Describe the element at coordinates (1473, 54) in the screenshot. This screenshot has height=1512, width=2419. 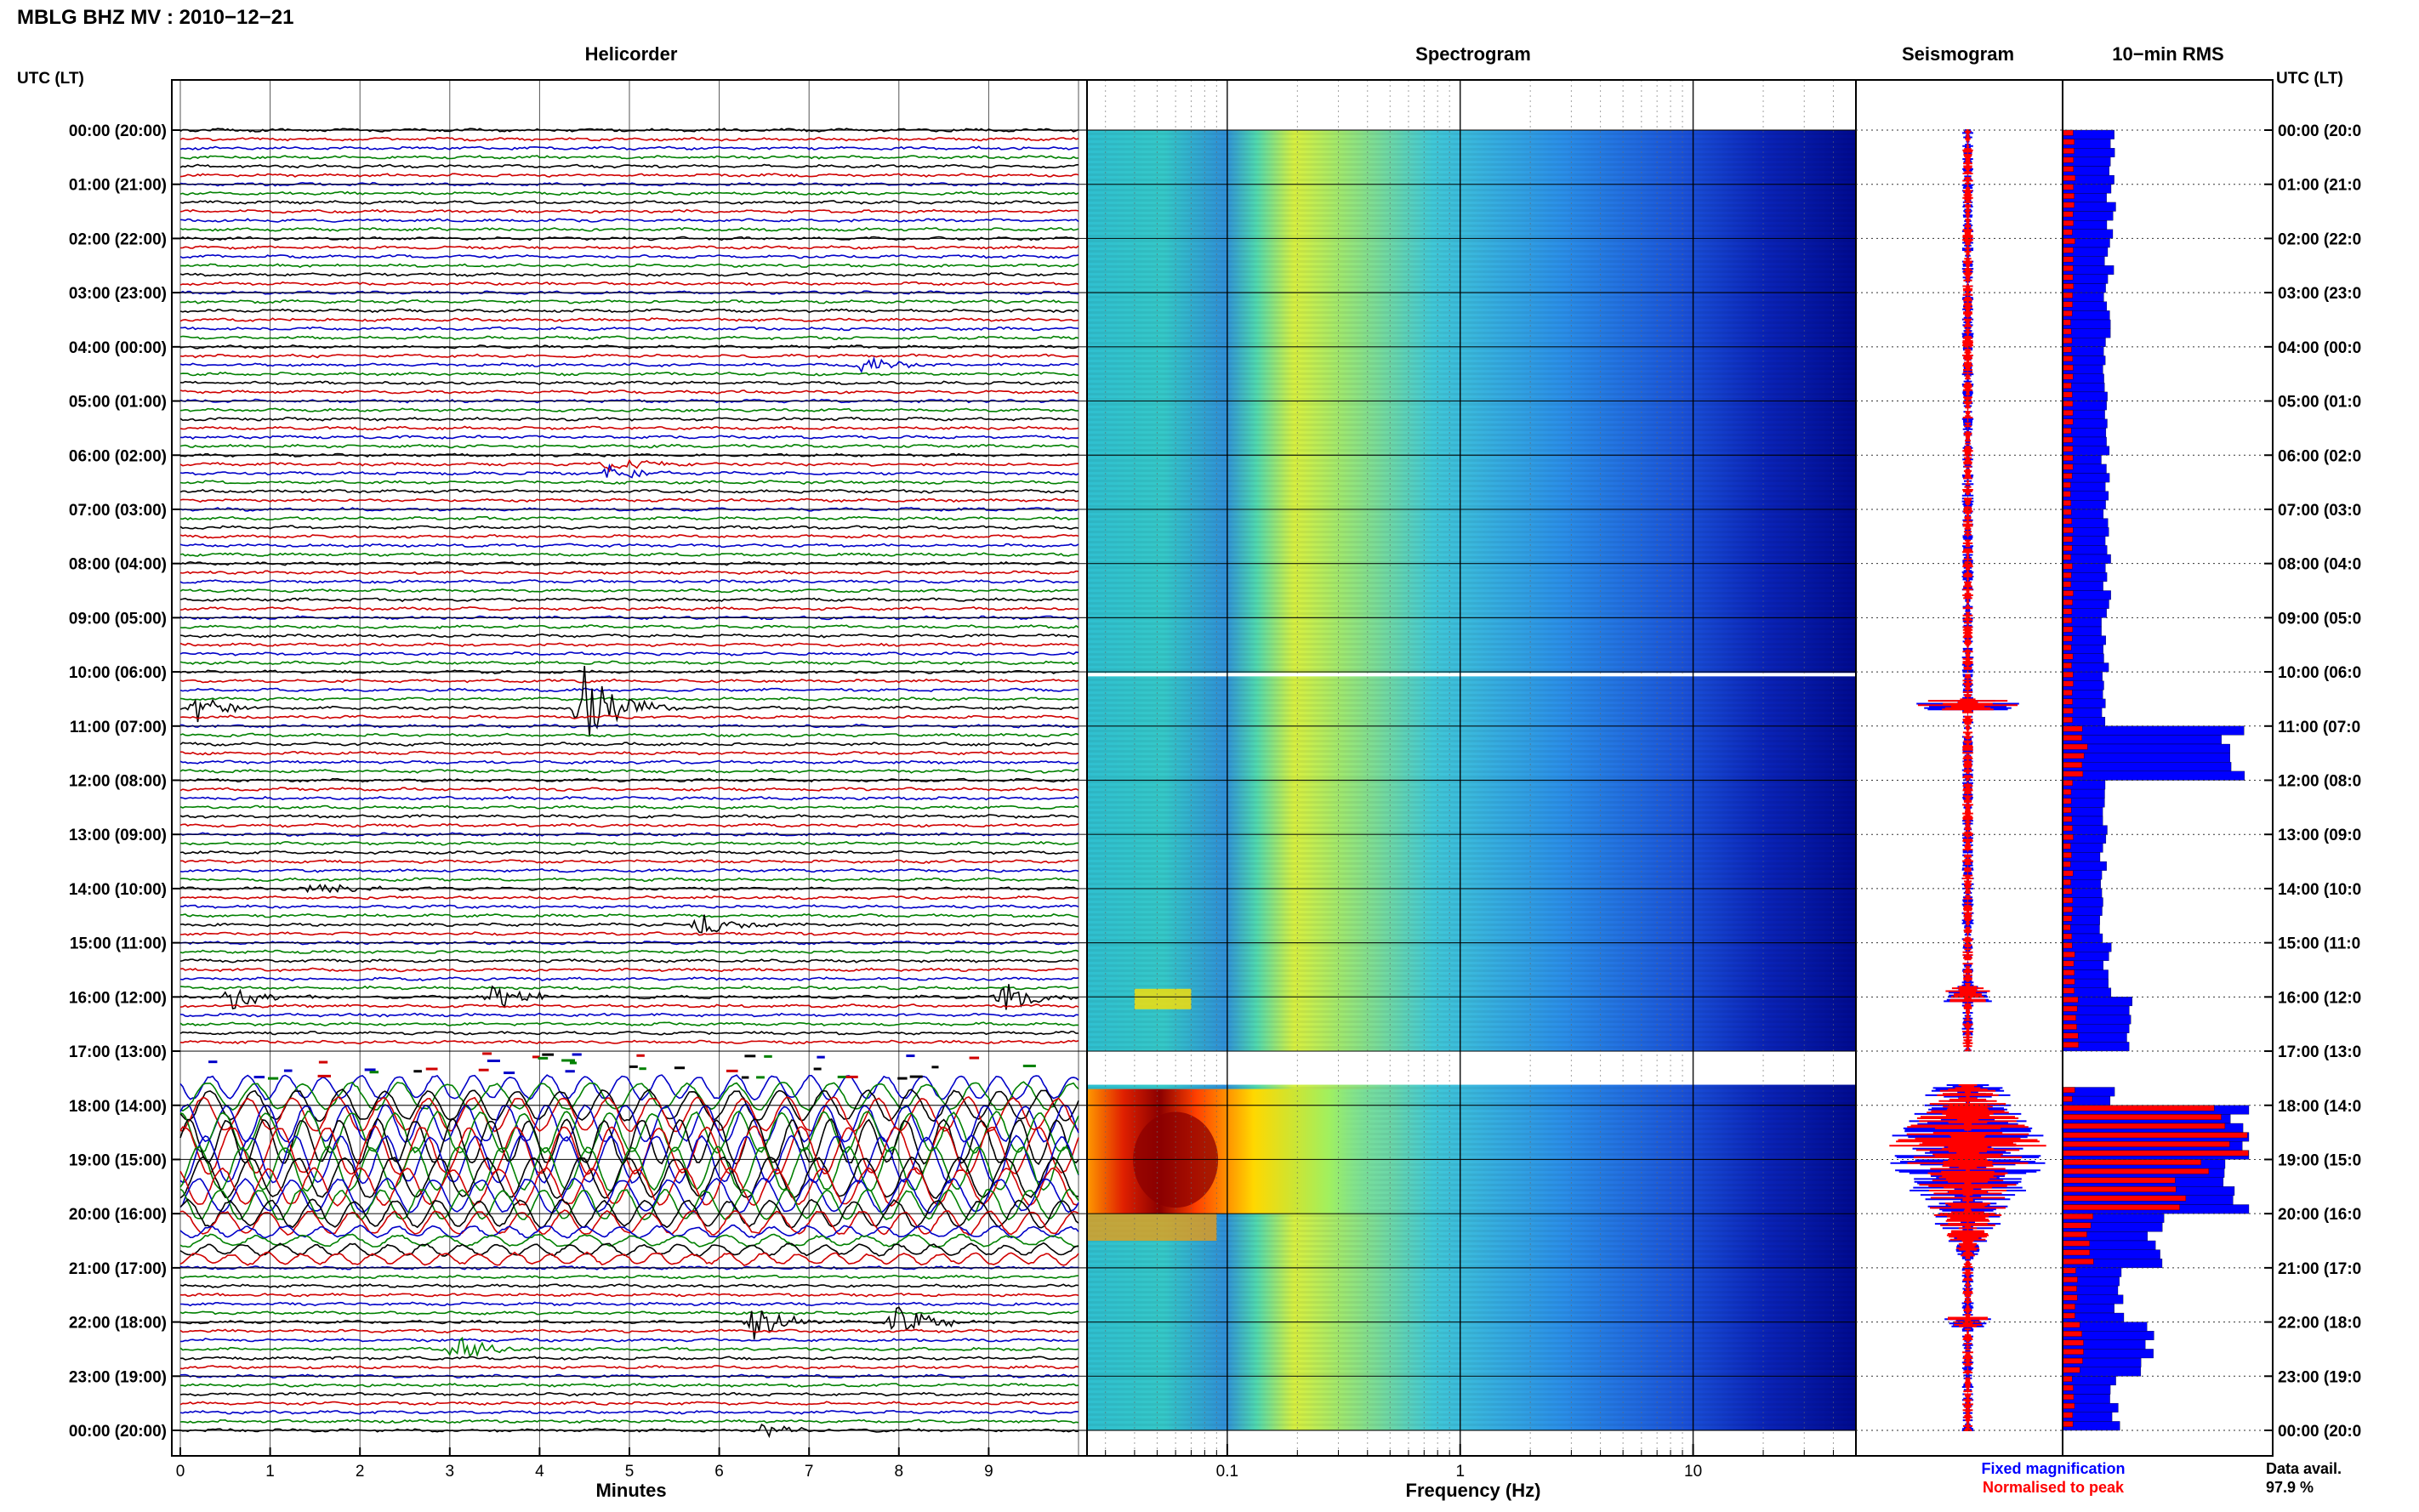
I see `panel-title-spectrogram: Spectrogram` at that location.